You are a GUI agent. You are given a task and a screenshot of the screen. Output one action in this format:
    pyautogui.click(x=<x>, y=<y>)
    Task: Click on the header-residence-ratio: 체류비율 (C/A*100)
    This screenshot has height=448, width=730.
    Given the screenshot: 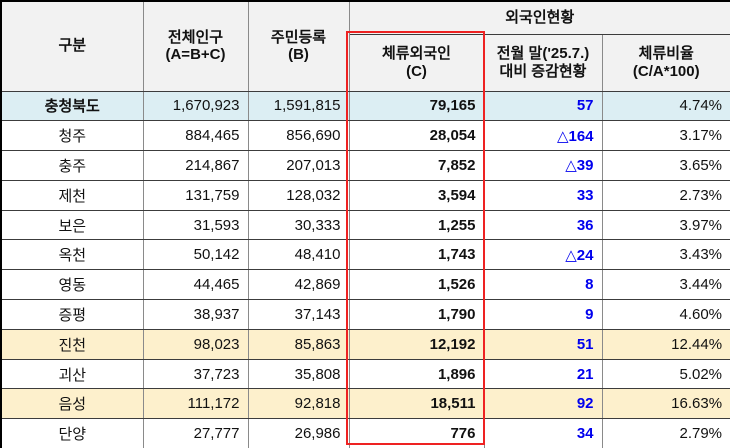 What is the action you would take?
    pyautogui.click(x=665, y=62)
    